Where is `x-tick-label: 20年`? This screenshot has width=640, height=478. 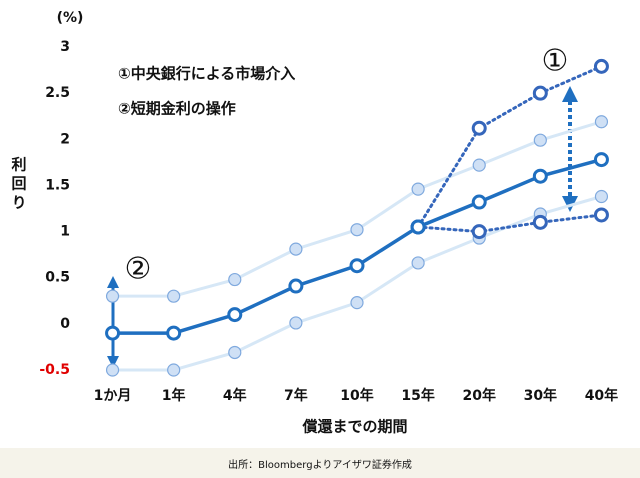
x-tick-label: 20年 is located at coordinates (478, 395).